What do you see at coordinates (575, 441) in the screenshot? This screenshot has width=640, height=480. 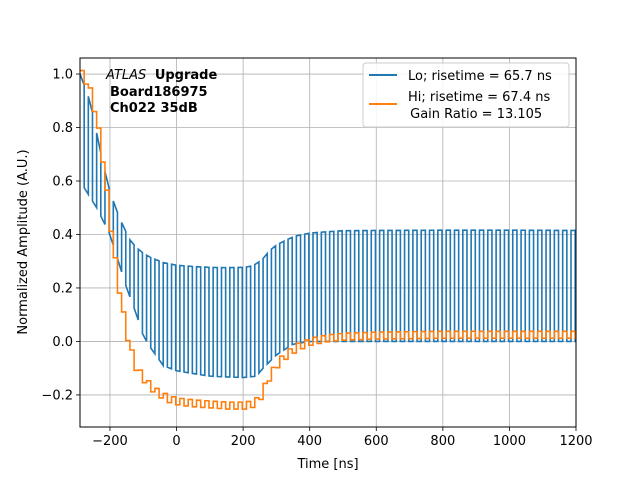 I see `x-tick-label: 1200` at bounding box center [575, 441].